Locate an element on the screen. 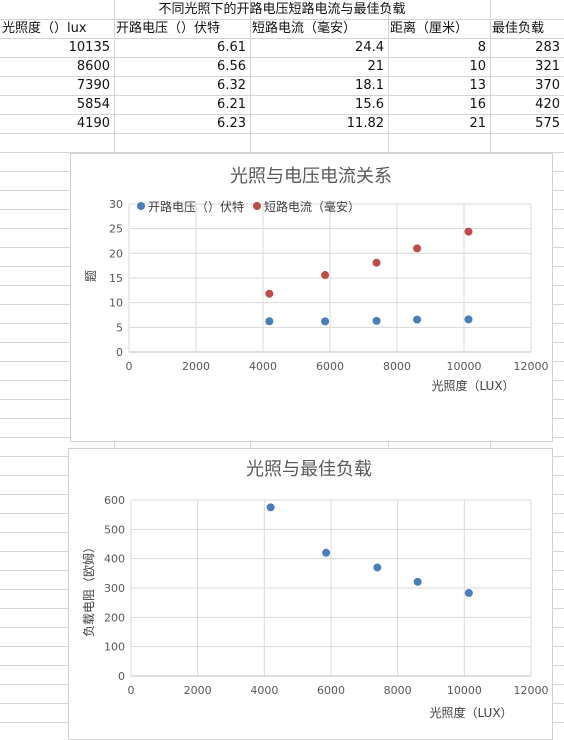  table-cell: 5854 is located at coordinates (93, 104).